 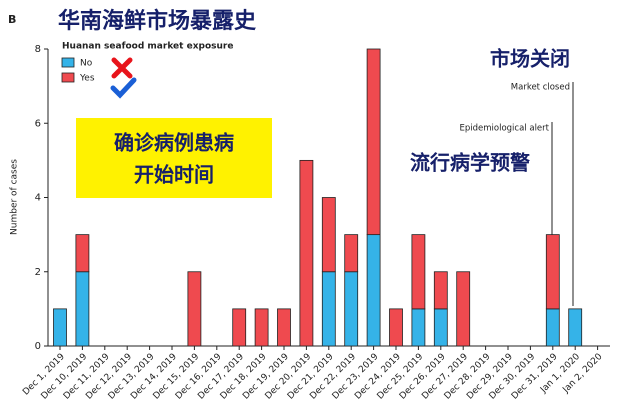 What do you see at coordinates (38, 49) in the screenshot?
I see `y-tick-label: 8` at bounding box center [38, 49].